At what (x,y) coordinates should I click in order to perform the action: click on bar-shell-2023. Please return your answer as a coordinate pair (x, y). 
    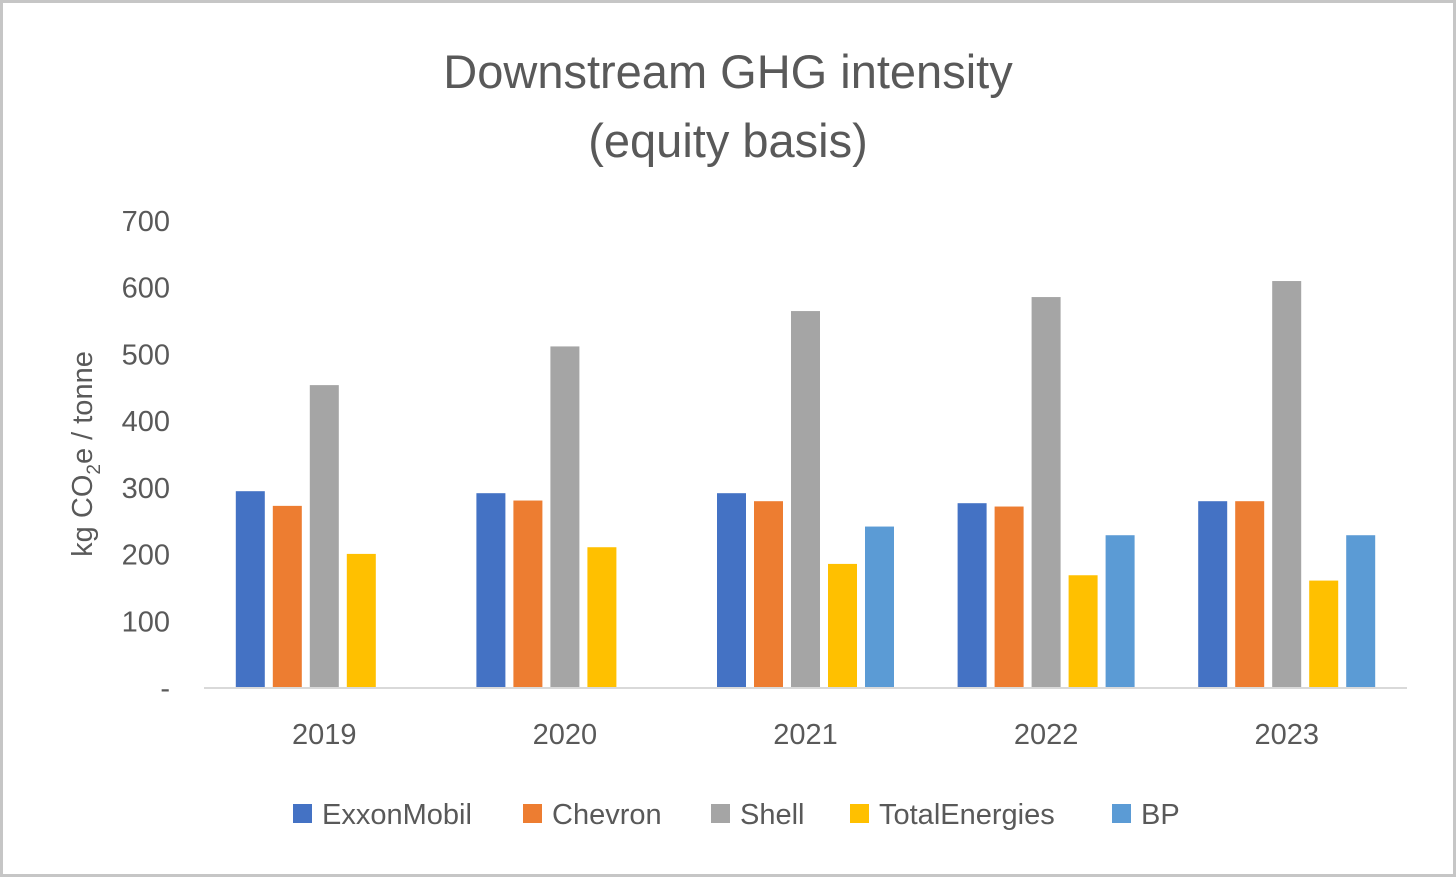
    Looking at the image, I should click on (1287, 484).